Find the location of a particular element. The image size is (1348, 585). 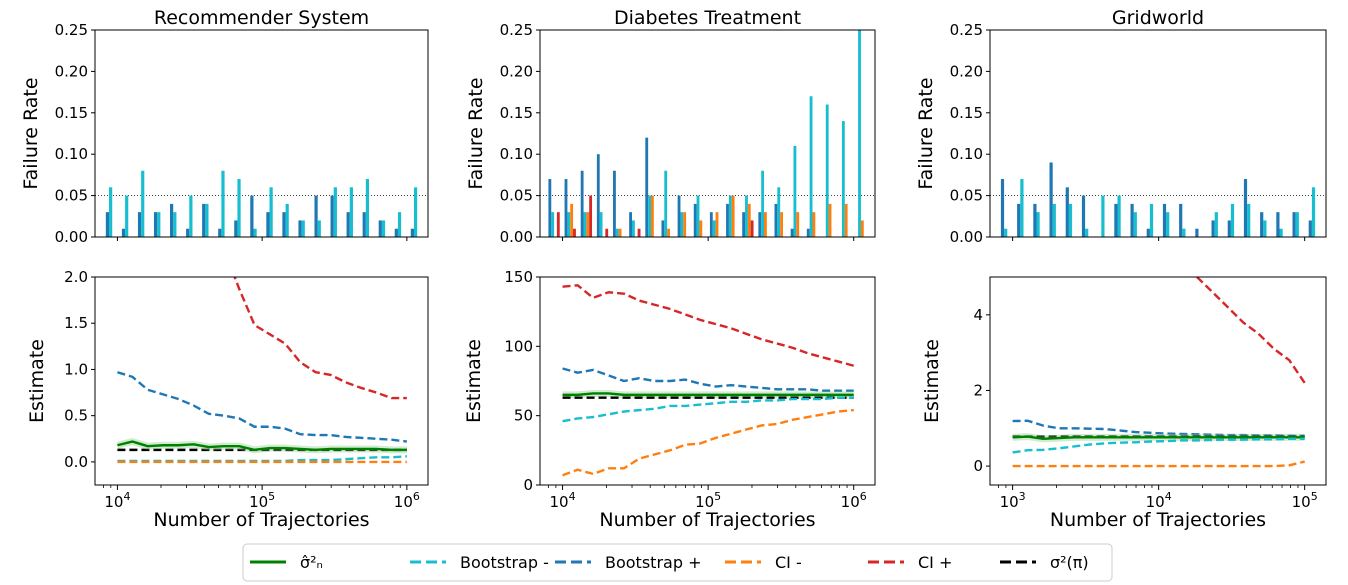

series-line-sigma-hat is located at coordinates (1158, 438).